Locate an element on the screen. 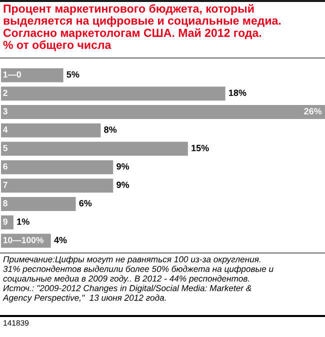 The height and width of the screenshot is (337, 325). y-tick-label: 3 is located at coordinates (5, 111).